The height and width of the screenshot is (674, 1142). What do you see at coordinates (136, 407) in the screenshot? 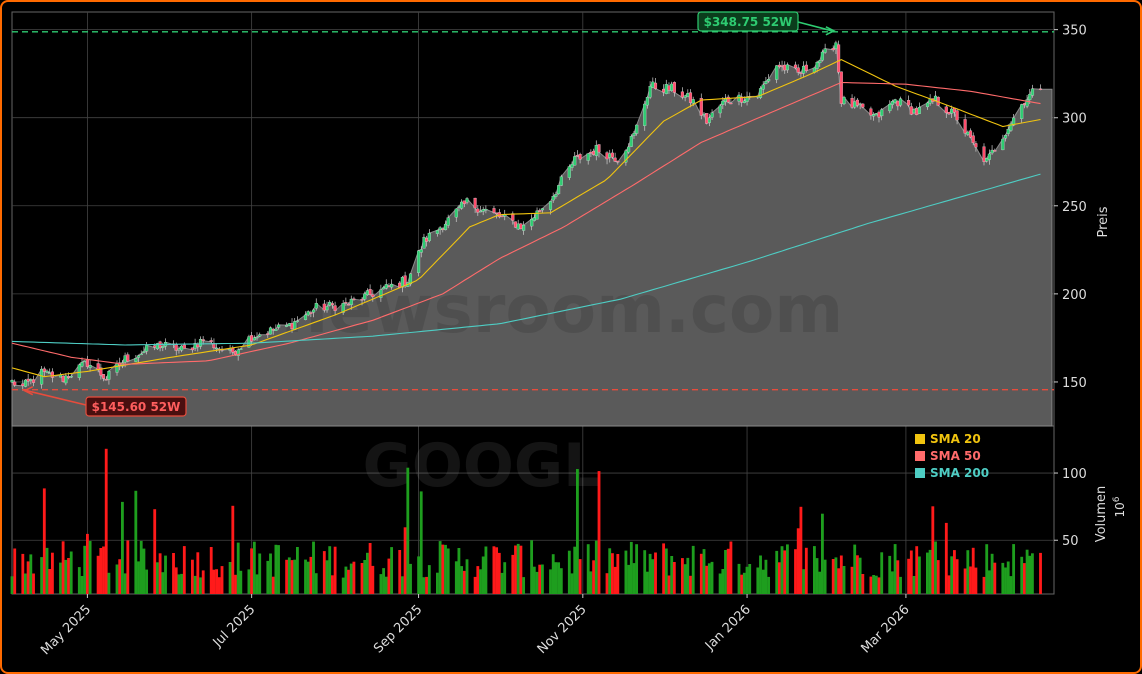
I see `low-52w-label: $145.60 52W` at bounding box center [136, 407].